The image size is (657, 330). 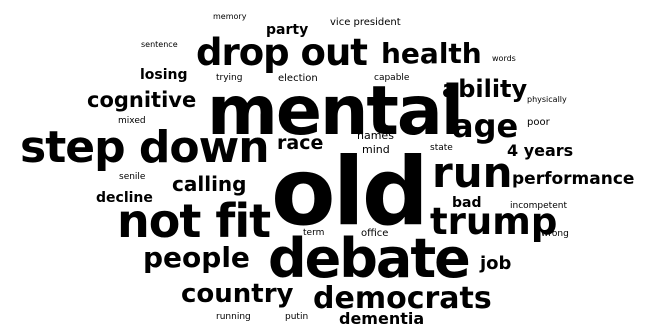 What do you see at coordinates (496, 263) in the screenshot?
I see `word-job: job` at bounding box center [496, 263].